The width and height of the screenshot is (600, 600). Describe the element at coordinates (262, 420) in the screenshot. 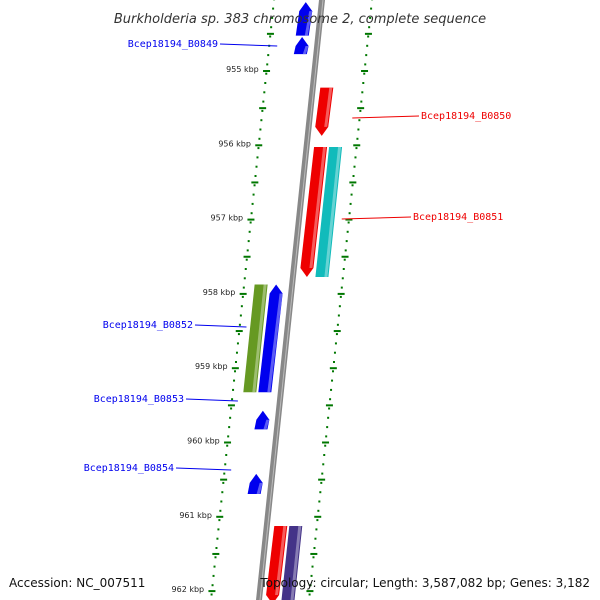

I see `gene-feature-g0853` at that location.